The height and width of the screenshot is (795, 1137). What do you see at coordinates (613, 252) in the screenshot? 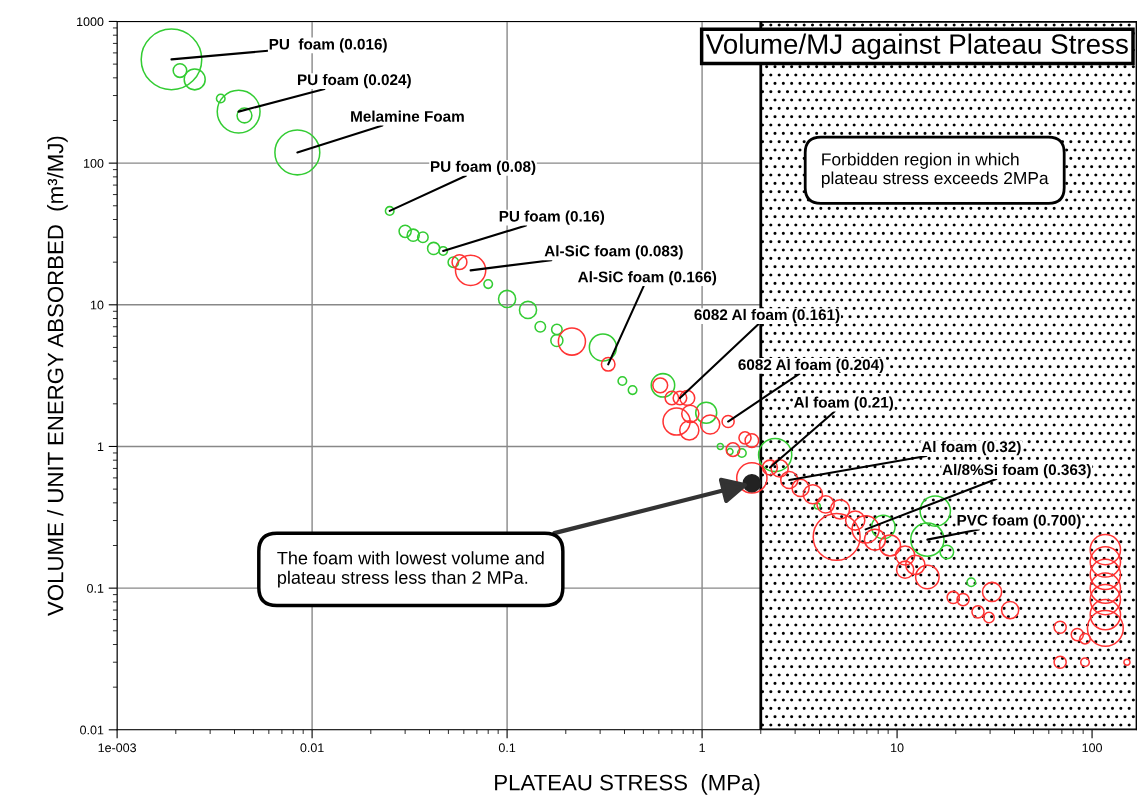
I see `annotation: Al-SiC foam (0.083)` at bounding box center [613, 252].